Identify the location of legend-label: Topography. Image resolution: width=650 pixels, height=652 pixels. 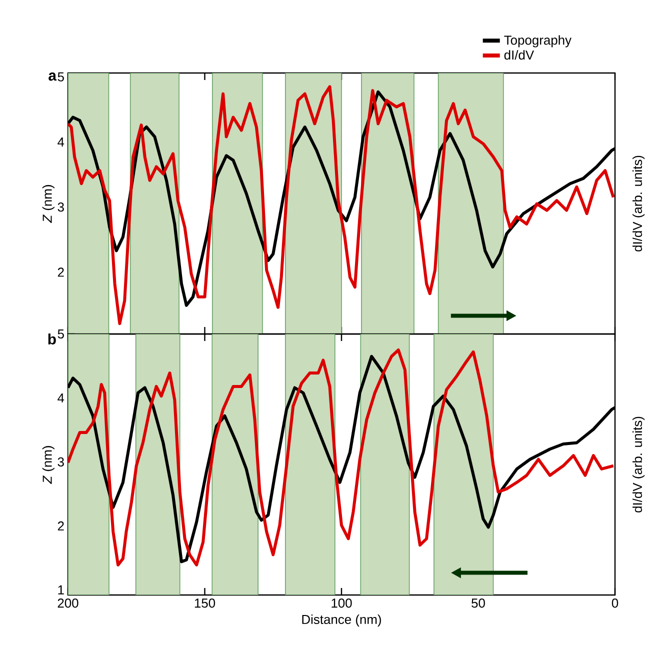
(538, 41).